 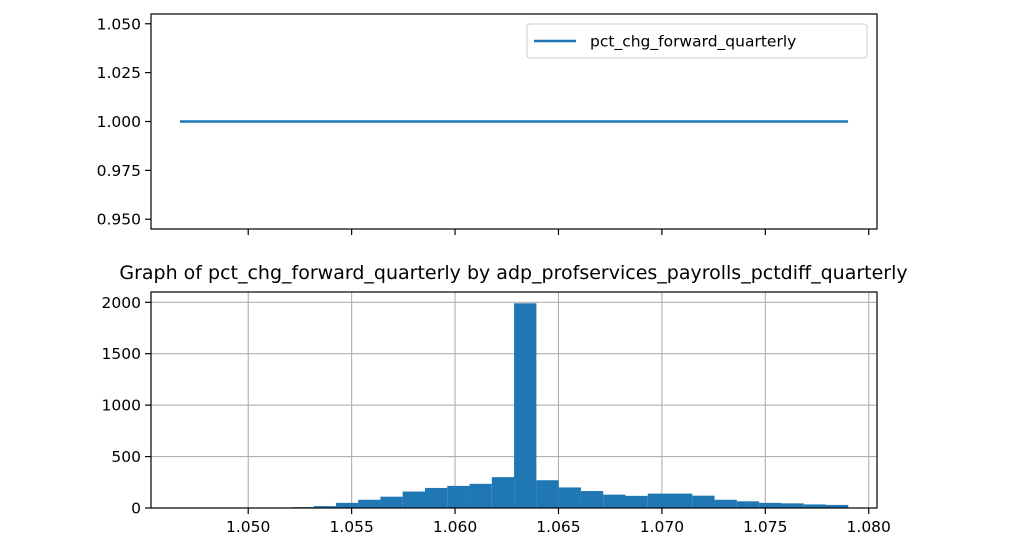 What do you see at coordinates (248, 527) in the screenshot?
I see `x-tick-label: 1.050` at bounding box center [248, 527].